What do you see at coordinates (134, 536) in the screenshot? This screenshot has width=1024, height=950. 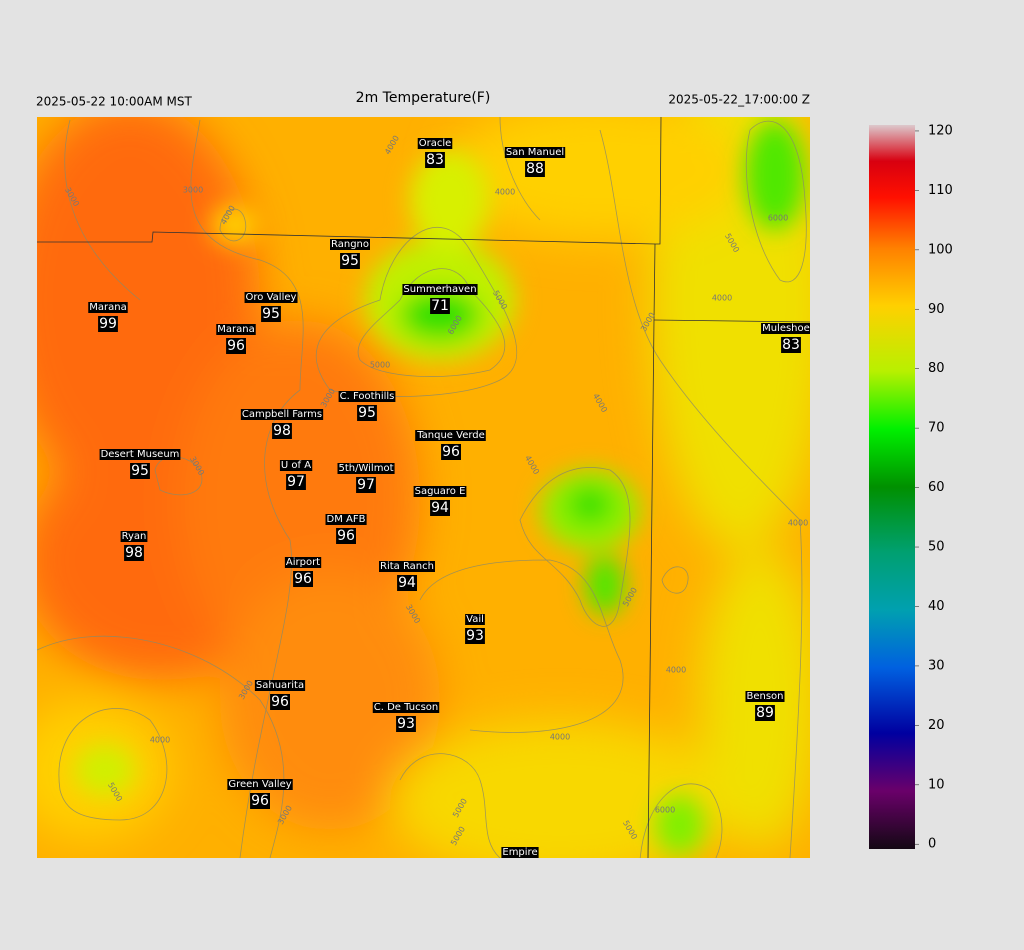 I see `station-name: Ryan` at bounding box center [134, 536].